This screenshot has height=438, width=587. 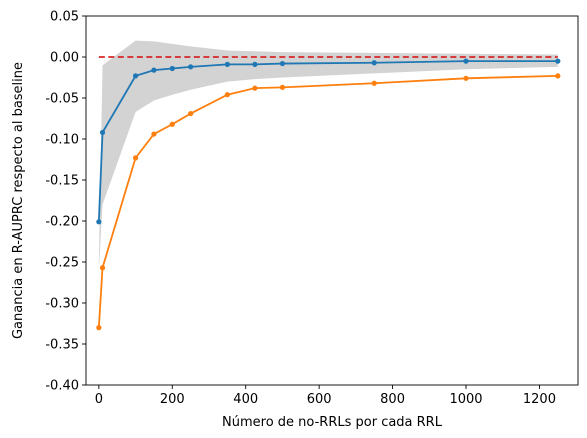 What do you see at coordinates (18, 200) in the screenshot?
I see `y-axis-label: Ganancia en R-AUPRC respecto al baseline` at bounding box center [18, 200].